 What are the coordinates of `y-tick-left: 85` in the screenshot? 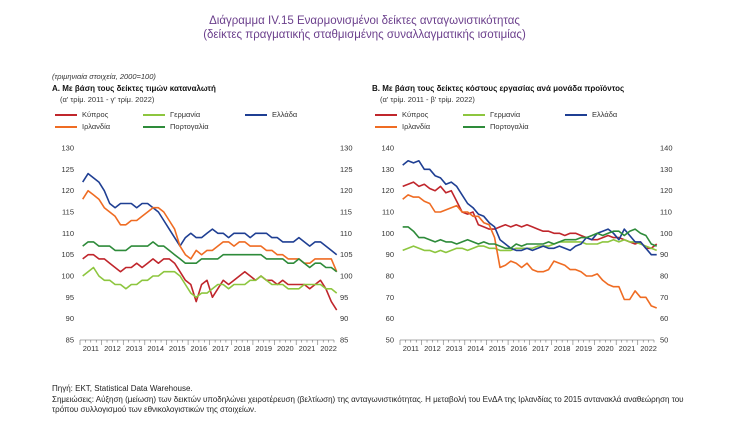 It's located at (70, 340).